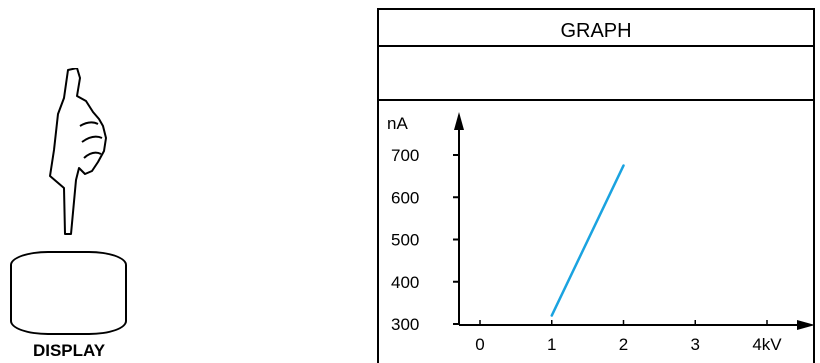  Describe the element at coordinates (397, 123) in the screenshot. I see `y-unit-label: nA` at that location.